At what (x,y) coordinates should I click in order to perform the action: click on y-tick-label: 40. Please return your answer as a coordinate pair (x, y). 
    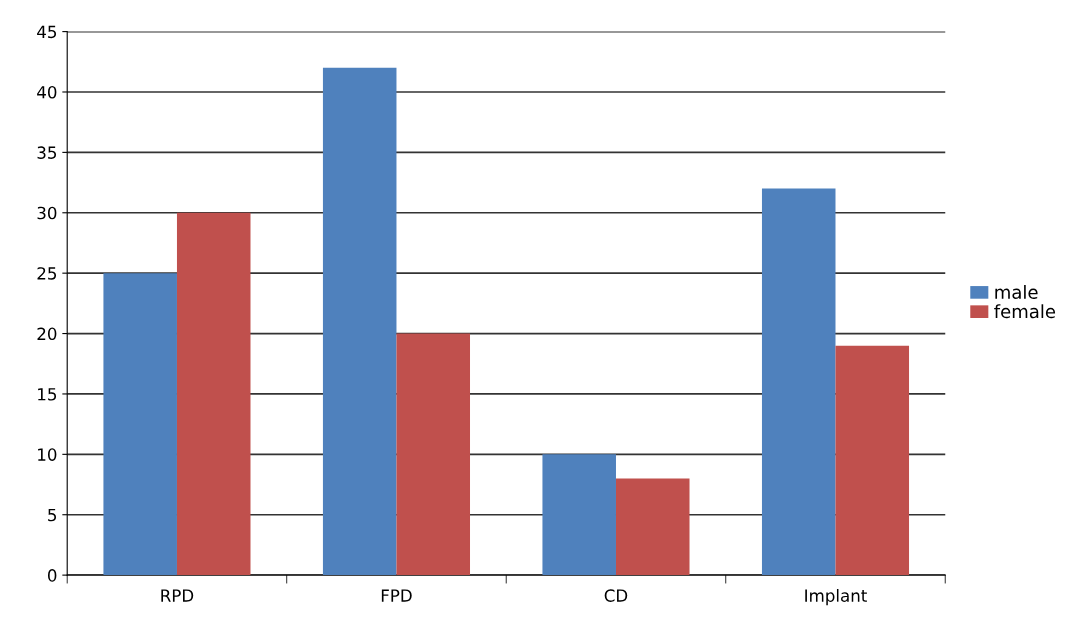
    Looking at the image, I should click on (47, 92).